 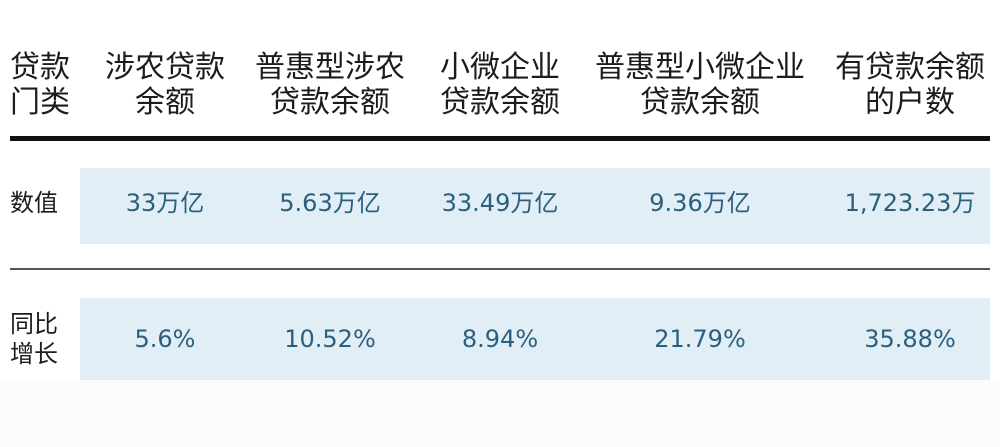 I want to click on header-loan-category: 贷款 门类, so click(x=40, y=85).